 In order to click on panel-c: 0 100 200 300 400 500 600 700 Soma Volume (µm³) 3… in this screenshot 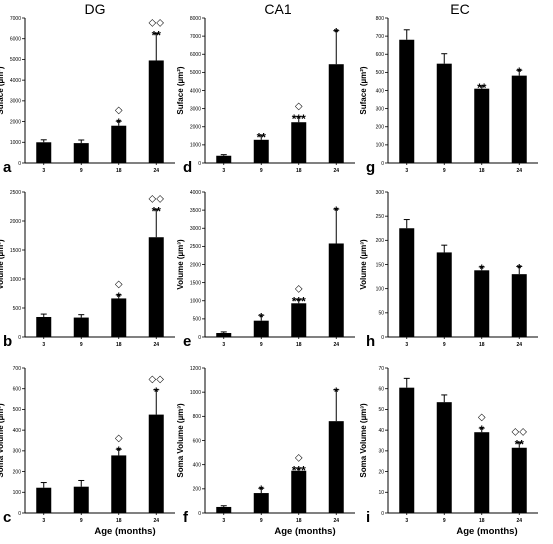, I will do `click(87, 446)`.